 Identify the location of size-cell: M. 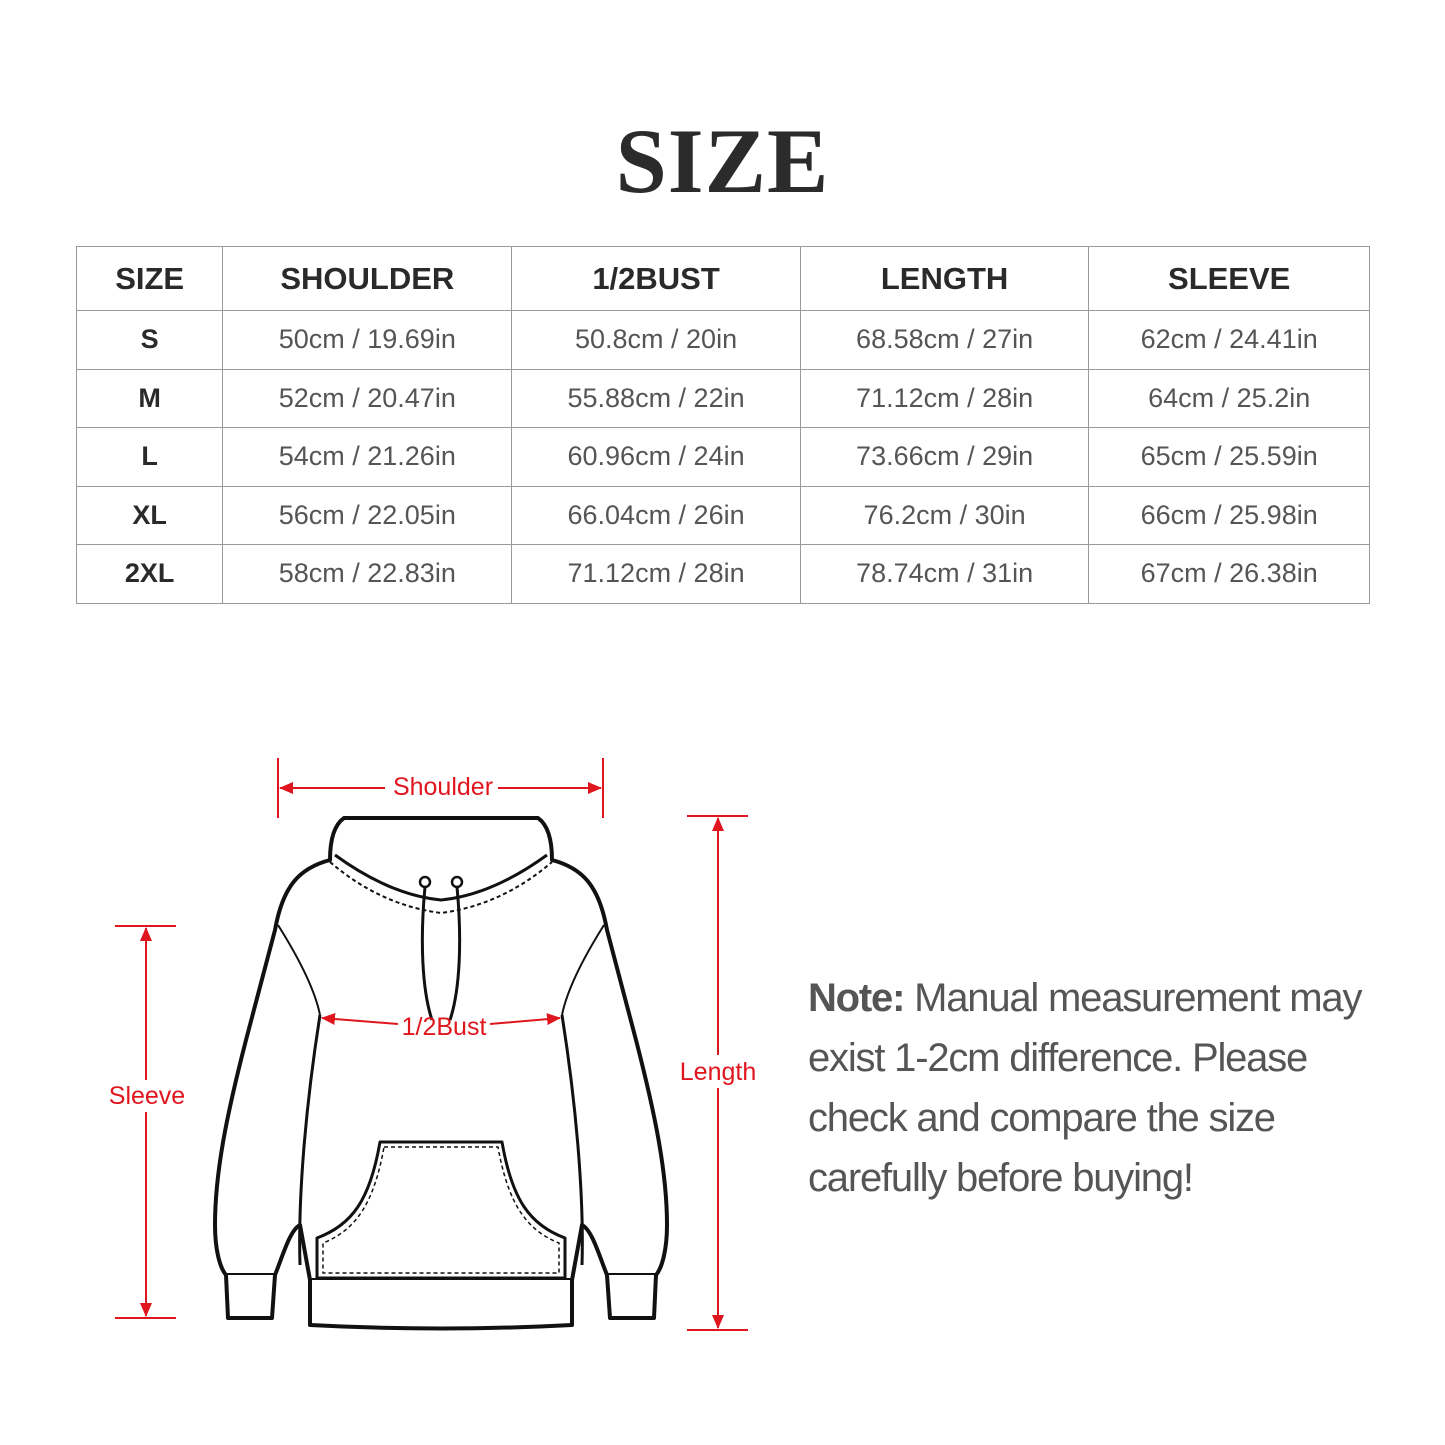
(149, 398).